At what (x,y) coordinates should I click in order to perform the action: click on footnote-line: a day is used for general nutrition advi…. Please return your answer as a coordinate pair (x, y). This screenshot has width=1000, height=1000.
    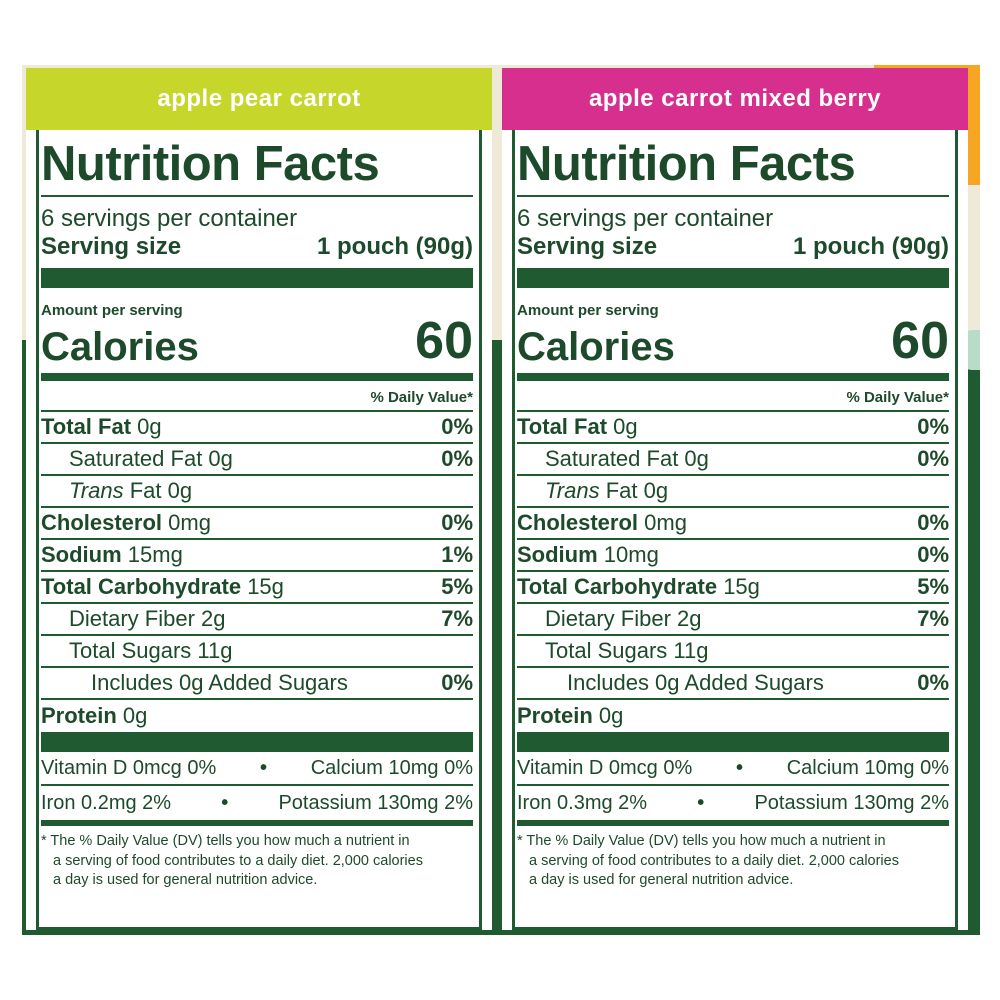
    Looking at the image, I should click on (185, 880).